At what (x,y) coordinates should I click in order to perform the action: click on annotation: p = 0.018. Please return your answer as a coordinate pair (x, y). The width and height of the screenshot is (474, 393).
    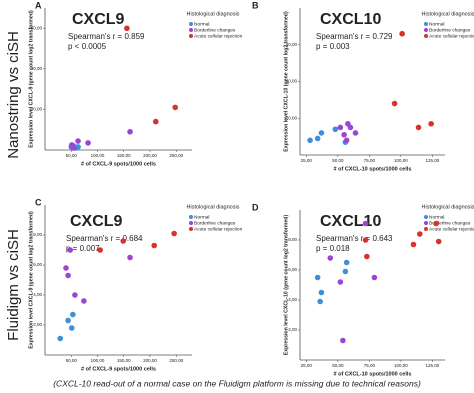
    Looking at the image, I should click on (333, 248).